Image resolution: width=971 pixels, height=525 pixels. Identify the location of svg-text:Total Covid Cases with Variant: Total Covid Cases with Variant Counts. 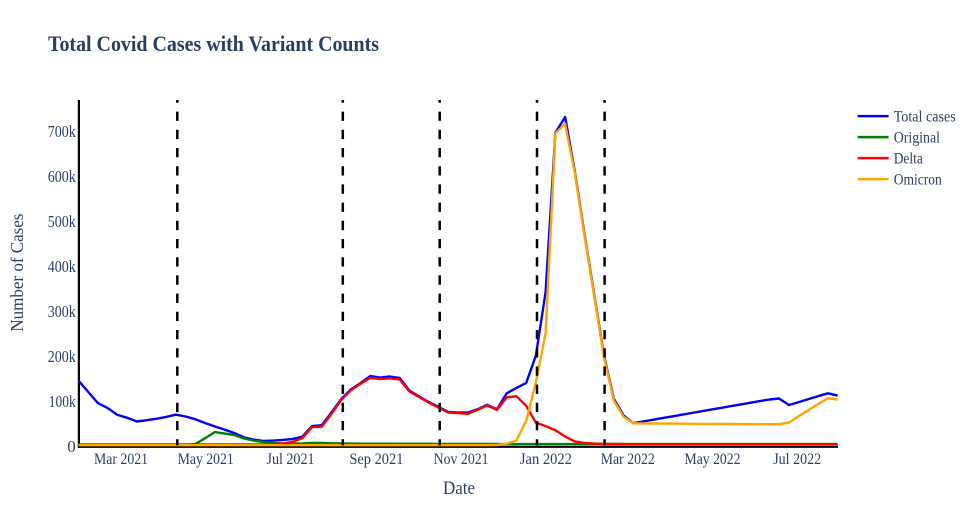
(213, 43).